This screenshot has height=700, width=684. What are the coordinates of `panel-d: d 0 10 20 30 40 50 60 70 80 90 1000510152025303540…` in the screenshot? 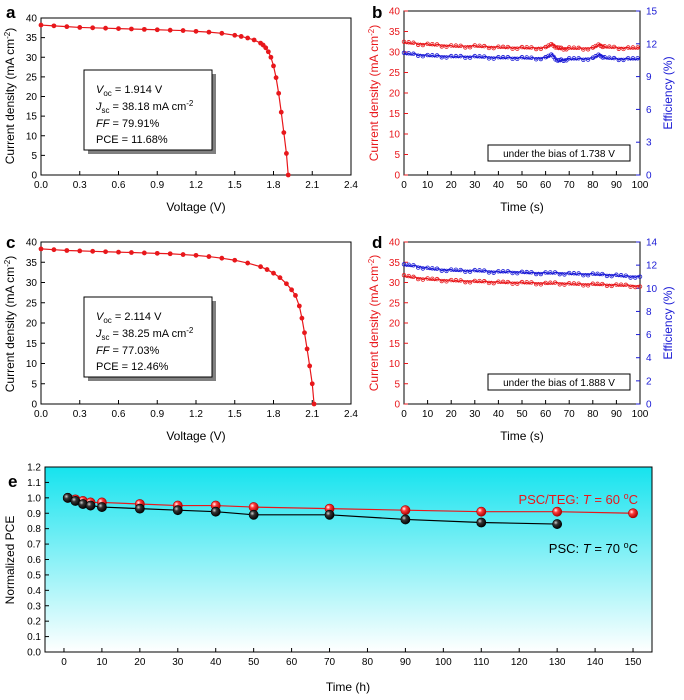 It's located at (521, 338).